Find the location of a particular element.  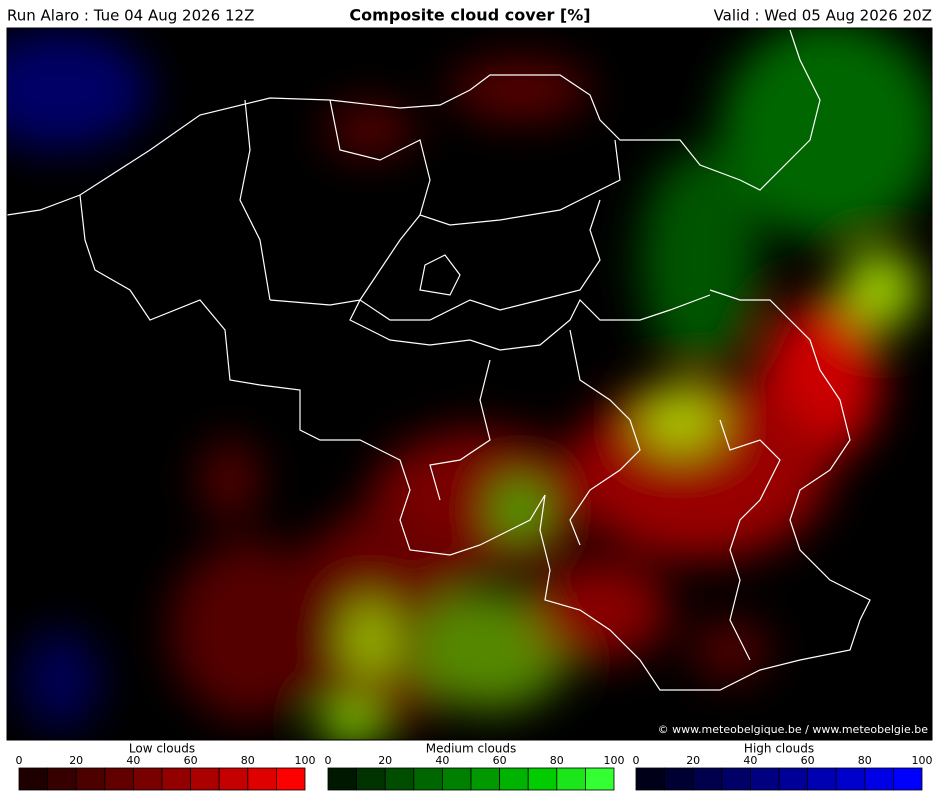

legend-title: High clouds is located at coordinates (779, 749).